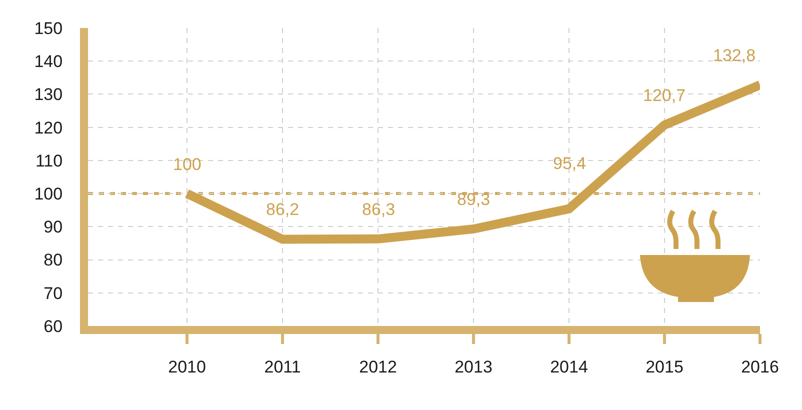  Describe the element at coordinates (48, 62) in the screenshot. I see `y-tick-label: 140` at that location.